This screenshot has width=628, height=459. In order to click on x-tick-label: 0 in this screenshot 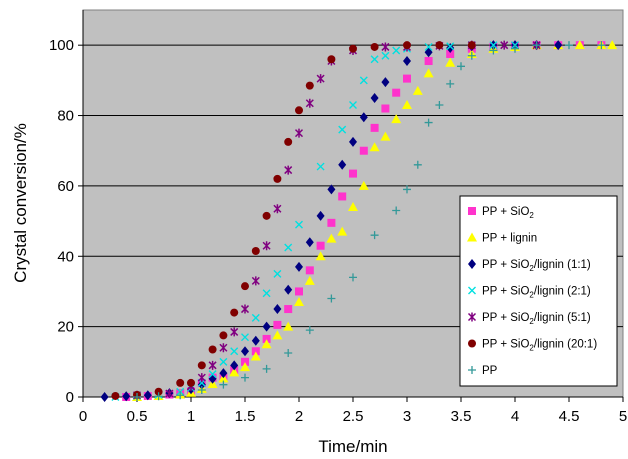, I will do `click(83, 416)`.